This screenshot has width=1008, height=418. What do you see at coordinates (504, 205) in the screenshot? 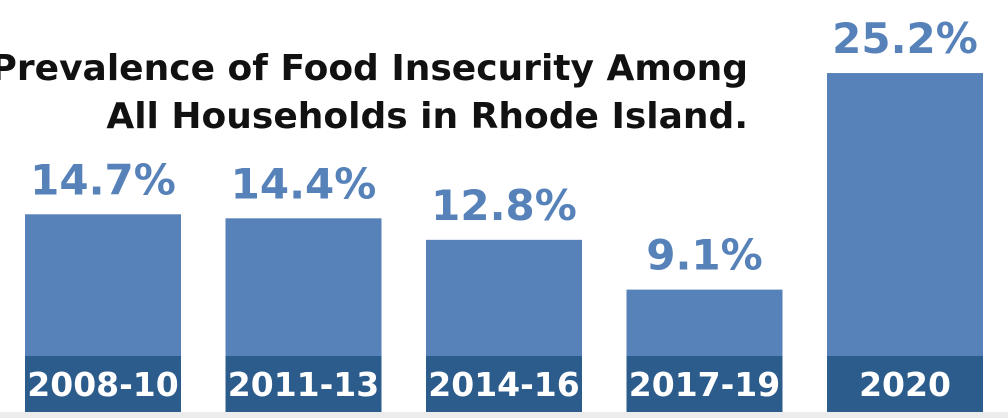
I see `value-label-2014-16: 12.8%` at bounding box center [504, 205].